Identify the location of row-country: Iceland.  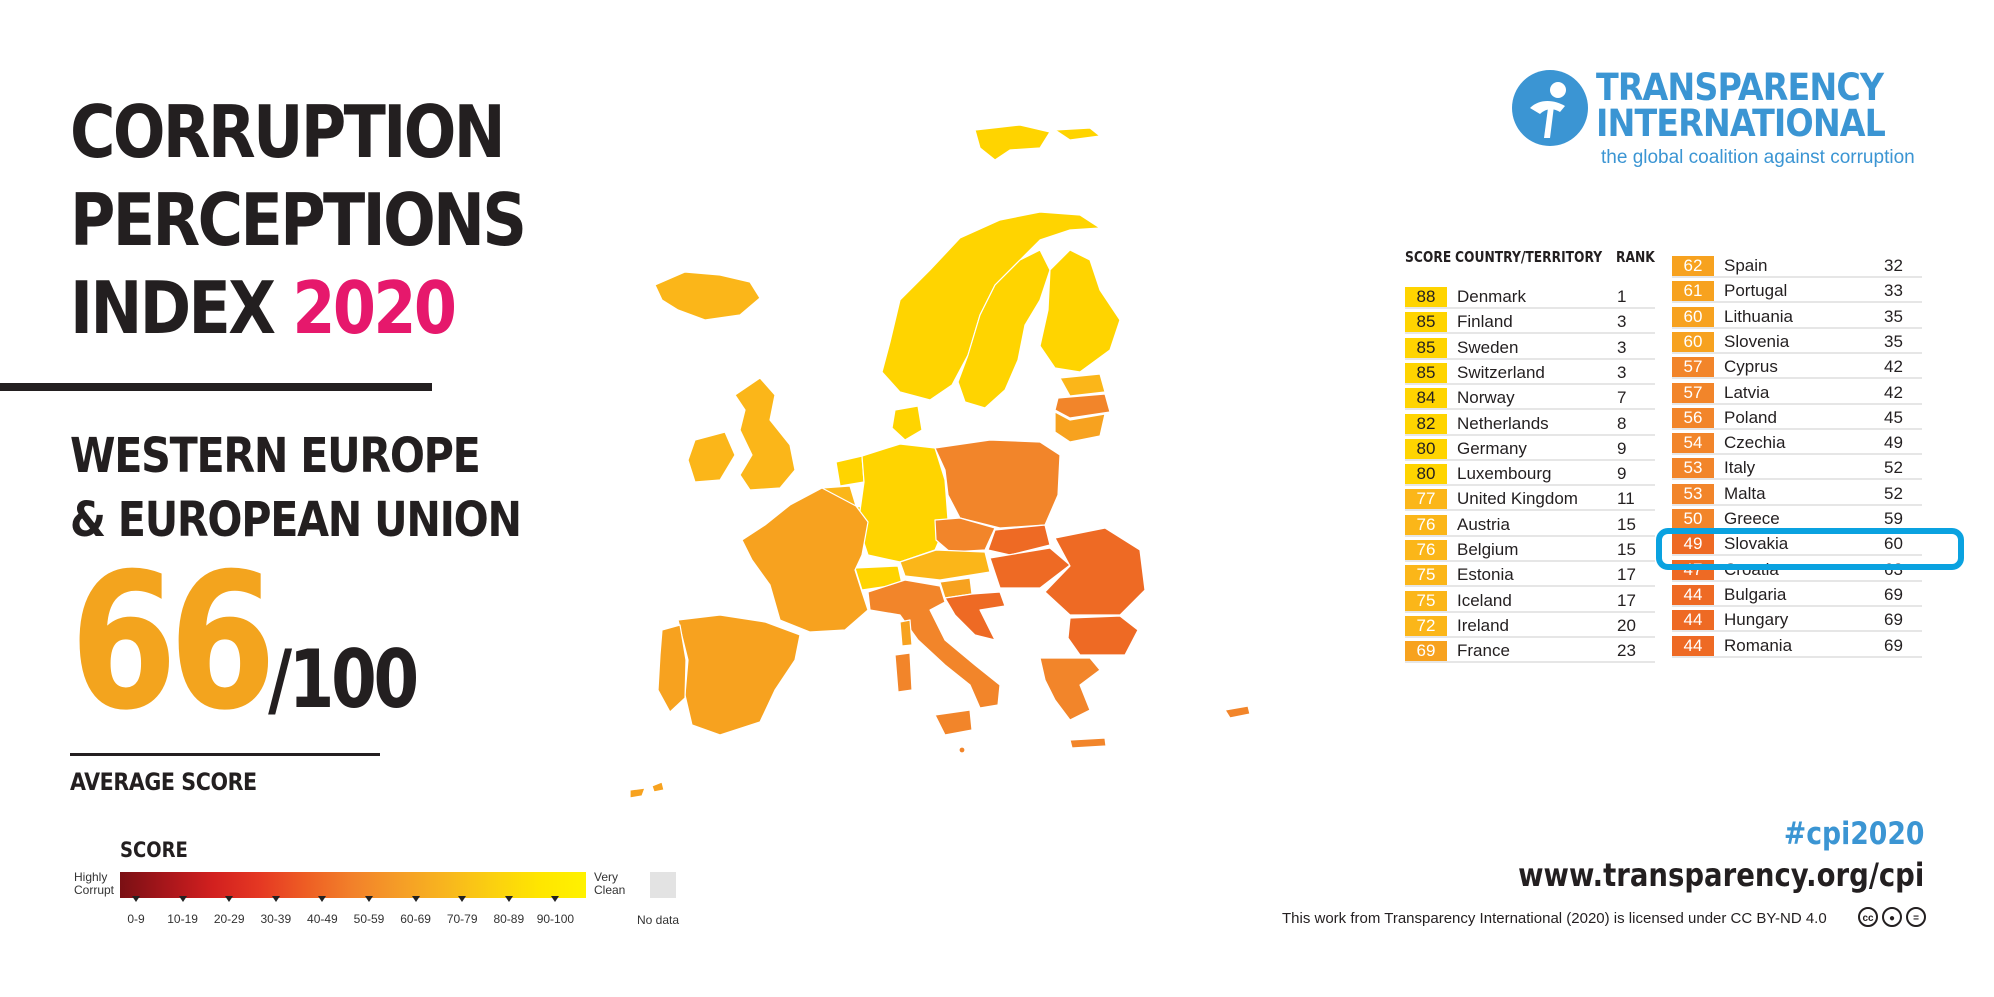
(1484, 600).